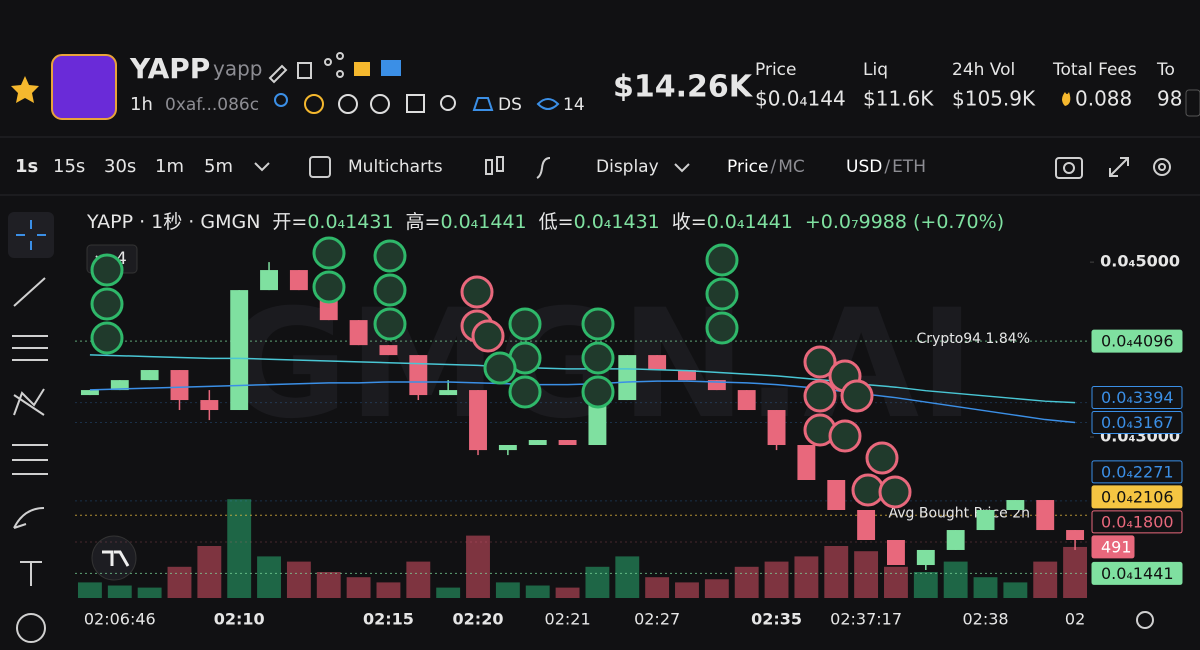 Image resolution: width=1200 pixels, height=650 pixels. Describe the element at coordinates (1094, 70) in the screenshot. I see `stat-label: Total Fees` at that location.